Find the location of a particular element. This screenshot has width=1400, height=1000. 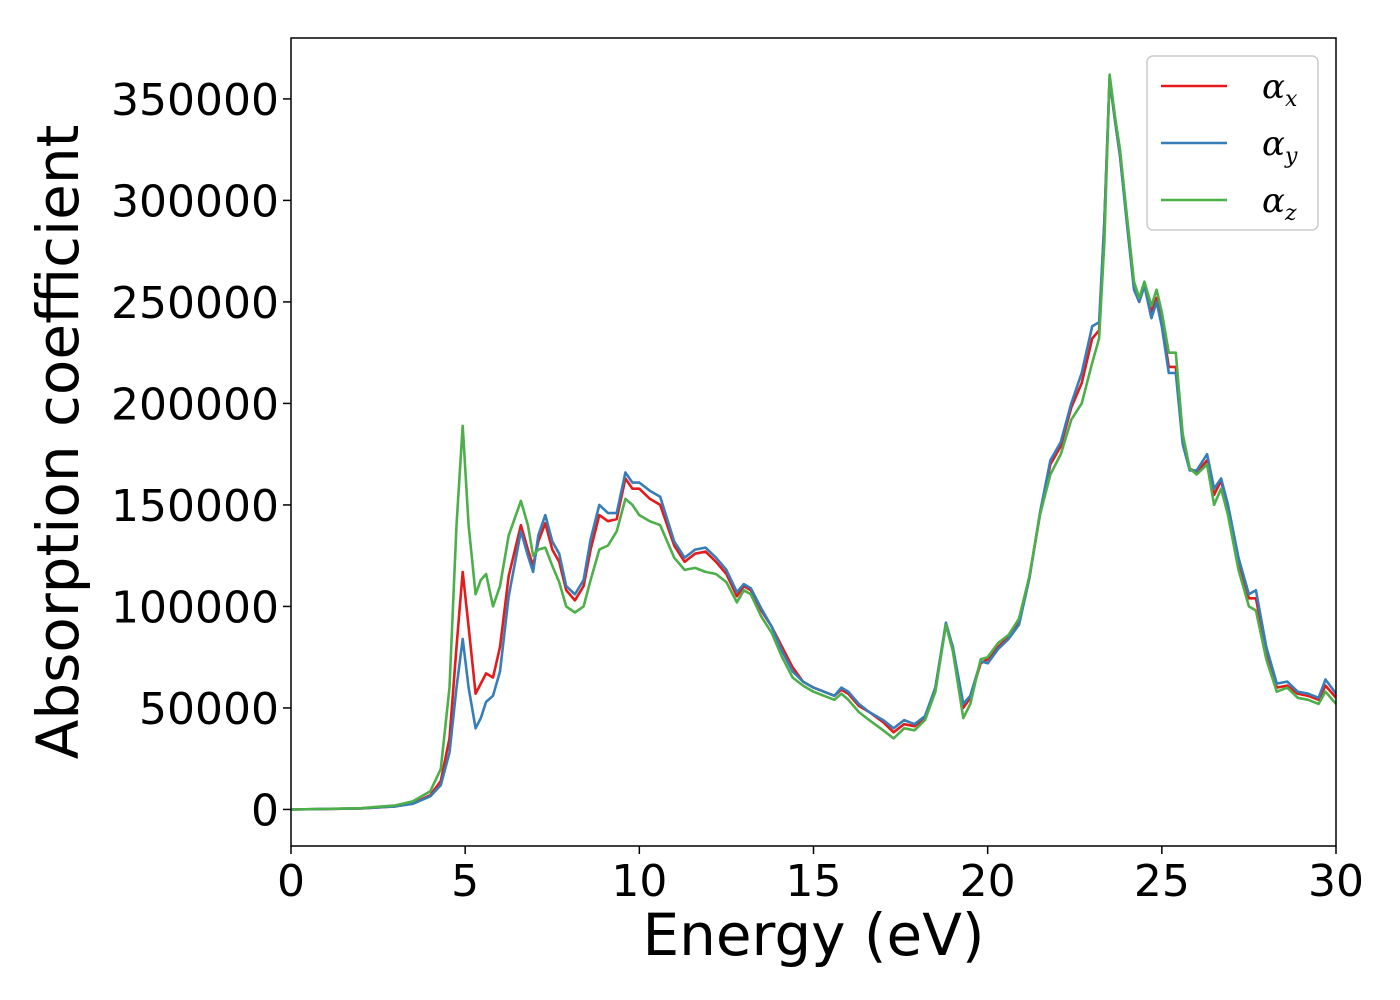

x-axis-title: Energy (eV) is located at coordinates (813, 935).